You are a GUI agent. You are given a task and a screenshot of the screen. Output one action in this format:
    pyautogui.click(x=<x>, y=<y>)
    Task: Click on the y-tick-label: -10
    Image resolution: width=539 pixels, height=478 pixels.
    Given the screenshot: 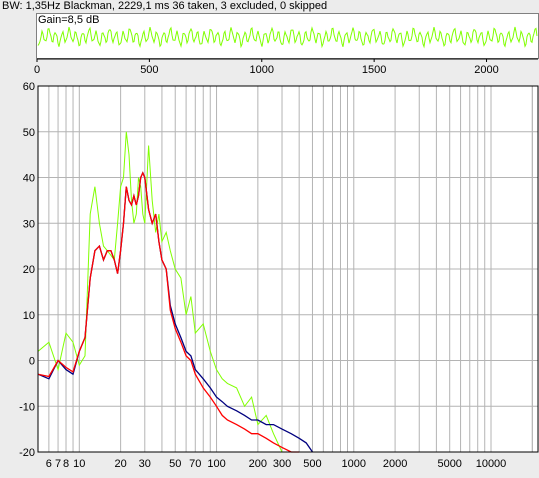 What is the action you would take?
    pyautogui.click(x=27, y=407)
    